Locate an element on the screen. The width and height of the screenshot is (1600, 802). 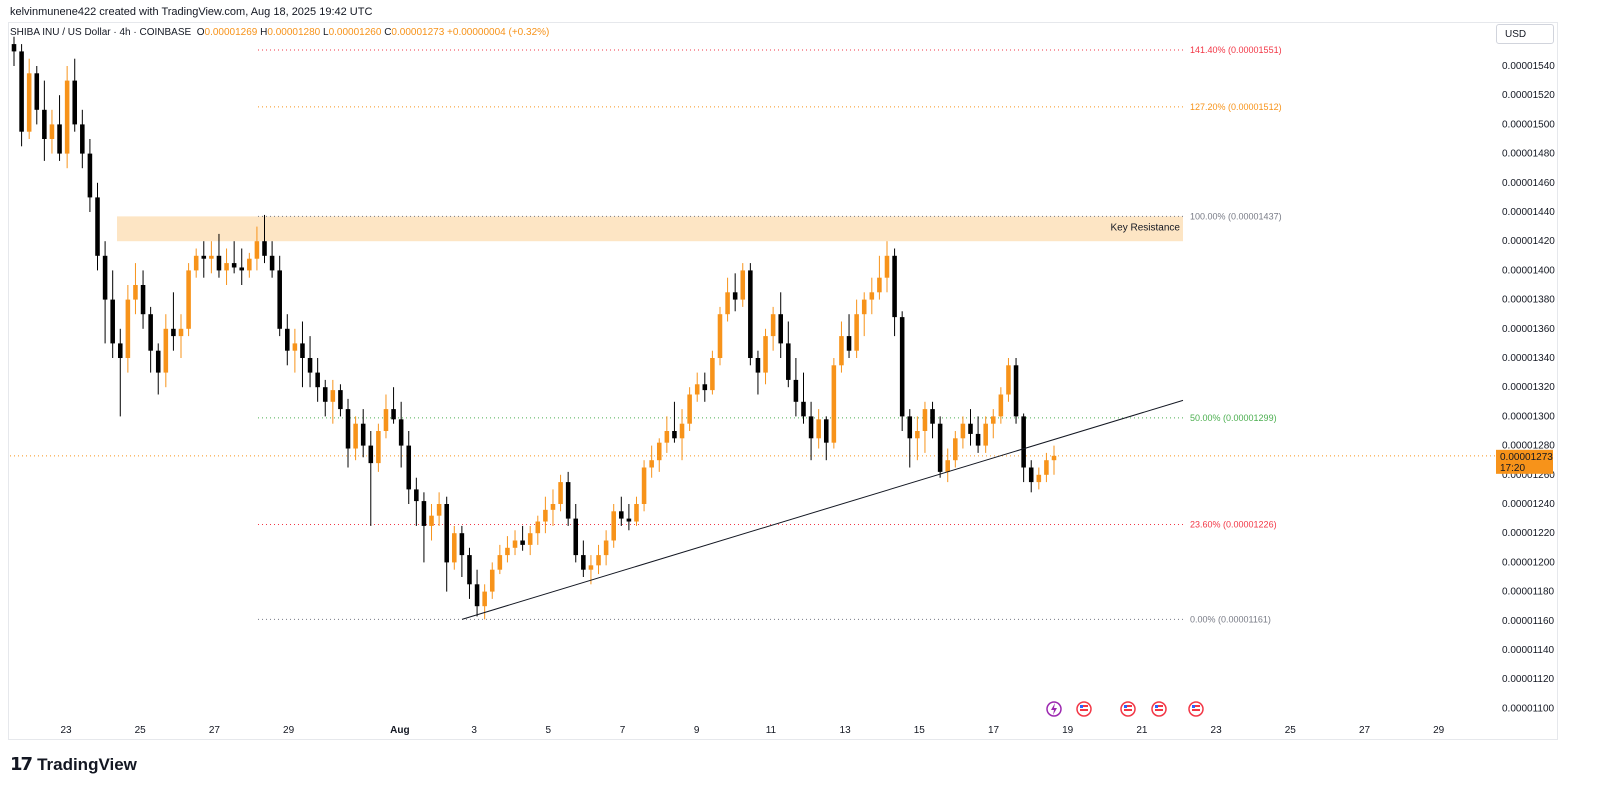
y-tick-label: 0.00001500 is located at coordinates (1528, 124).